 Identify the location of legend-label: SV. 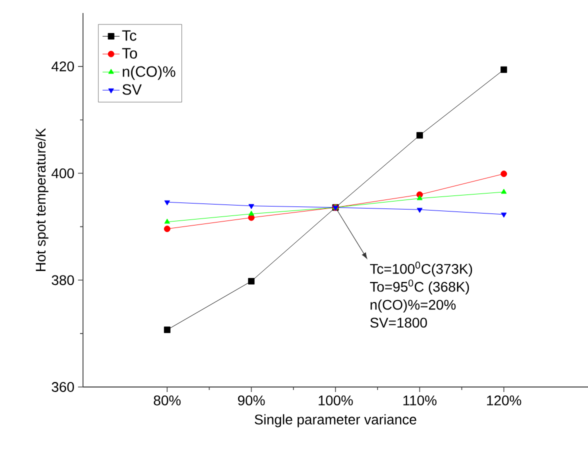
(132, 89).